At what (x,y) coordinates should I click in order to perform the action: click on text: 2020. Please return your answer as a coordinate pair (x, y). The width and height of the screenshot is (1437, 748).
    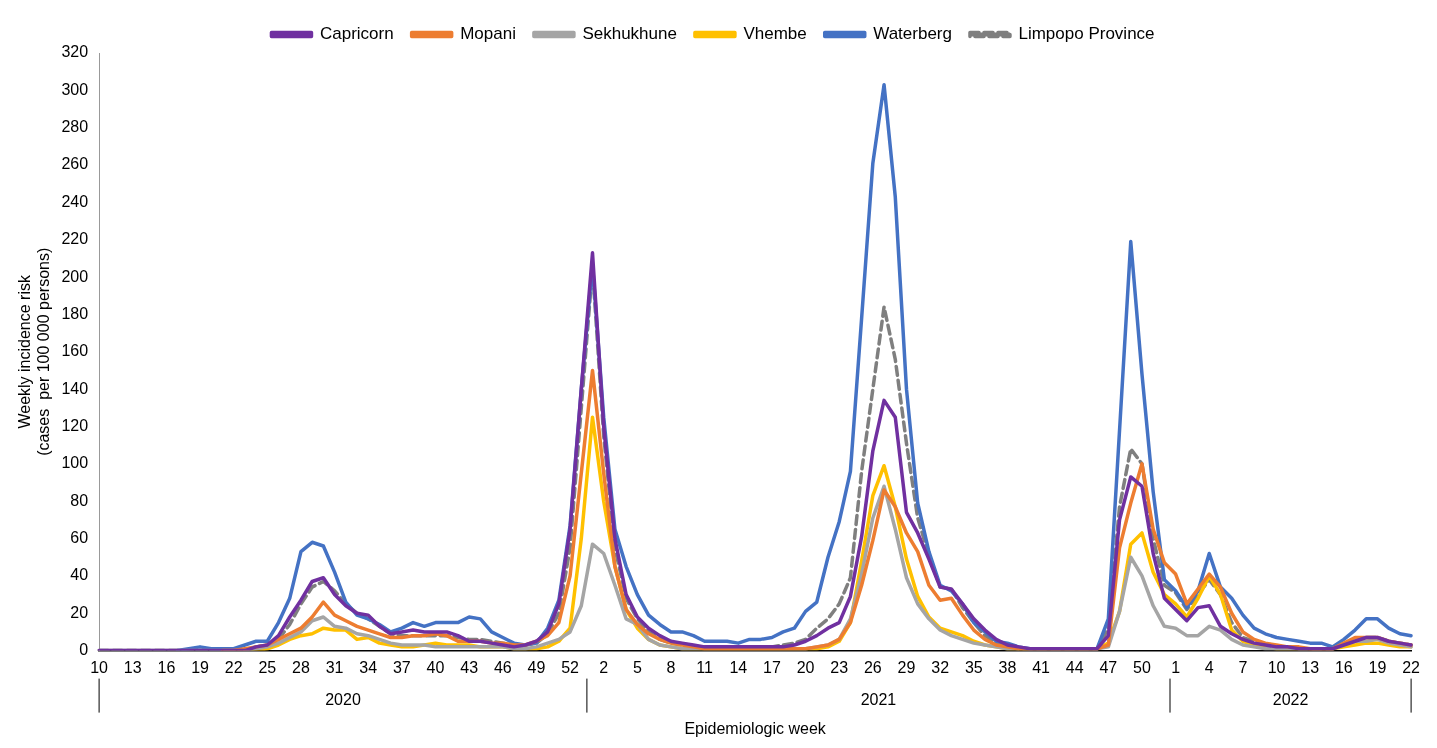
    Looking at the image, I should click on (343, 700).